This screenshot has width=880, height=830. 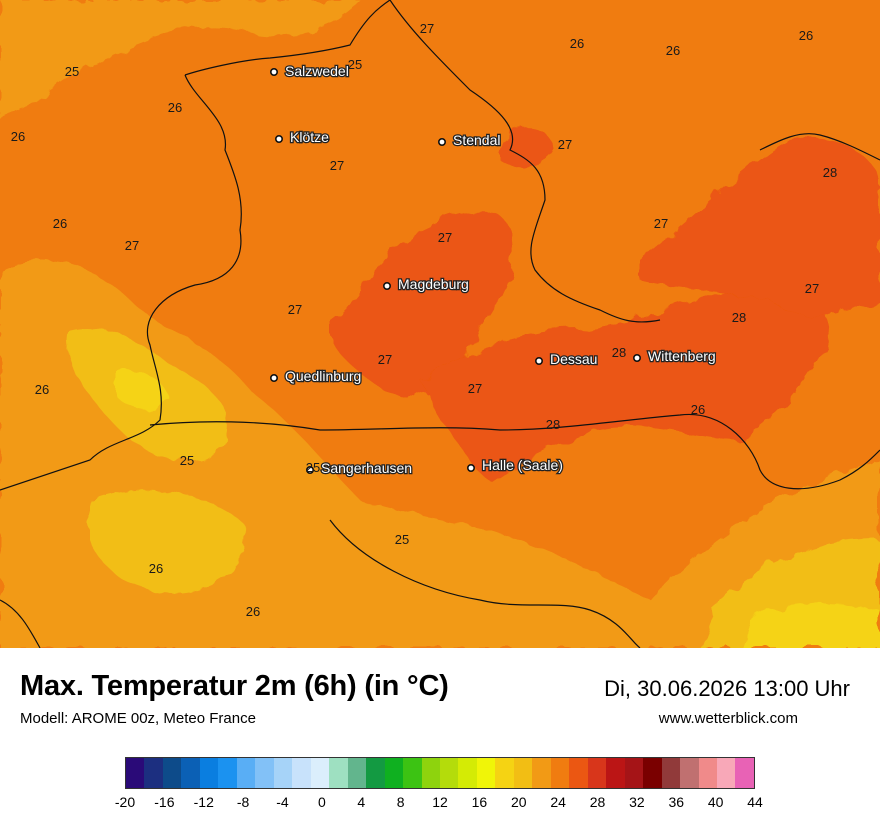 What do you see at coordinates (527, 147) in the screenshot?
I see `temperature-zone-28-stendal` at bounding box center [527, 147].